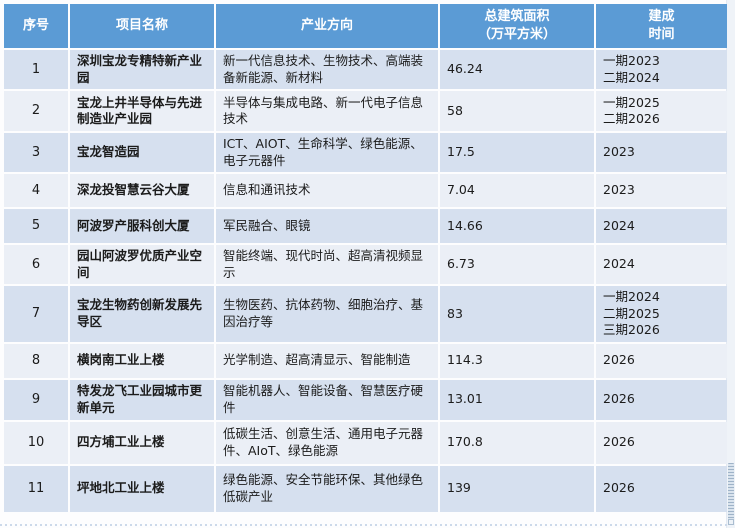 This screenshot has width=735, height=528. What do you see at coordinates (517, 399) in the screenshot?
I see `total-area: 13.01` at bounding box center [517, 399].